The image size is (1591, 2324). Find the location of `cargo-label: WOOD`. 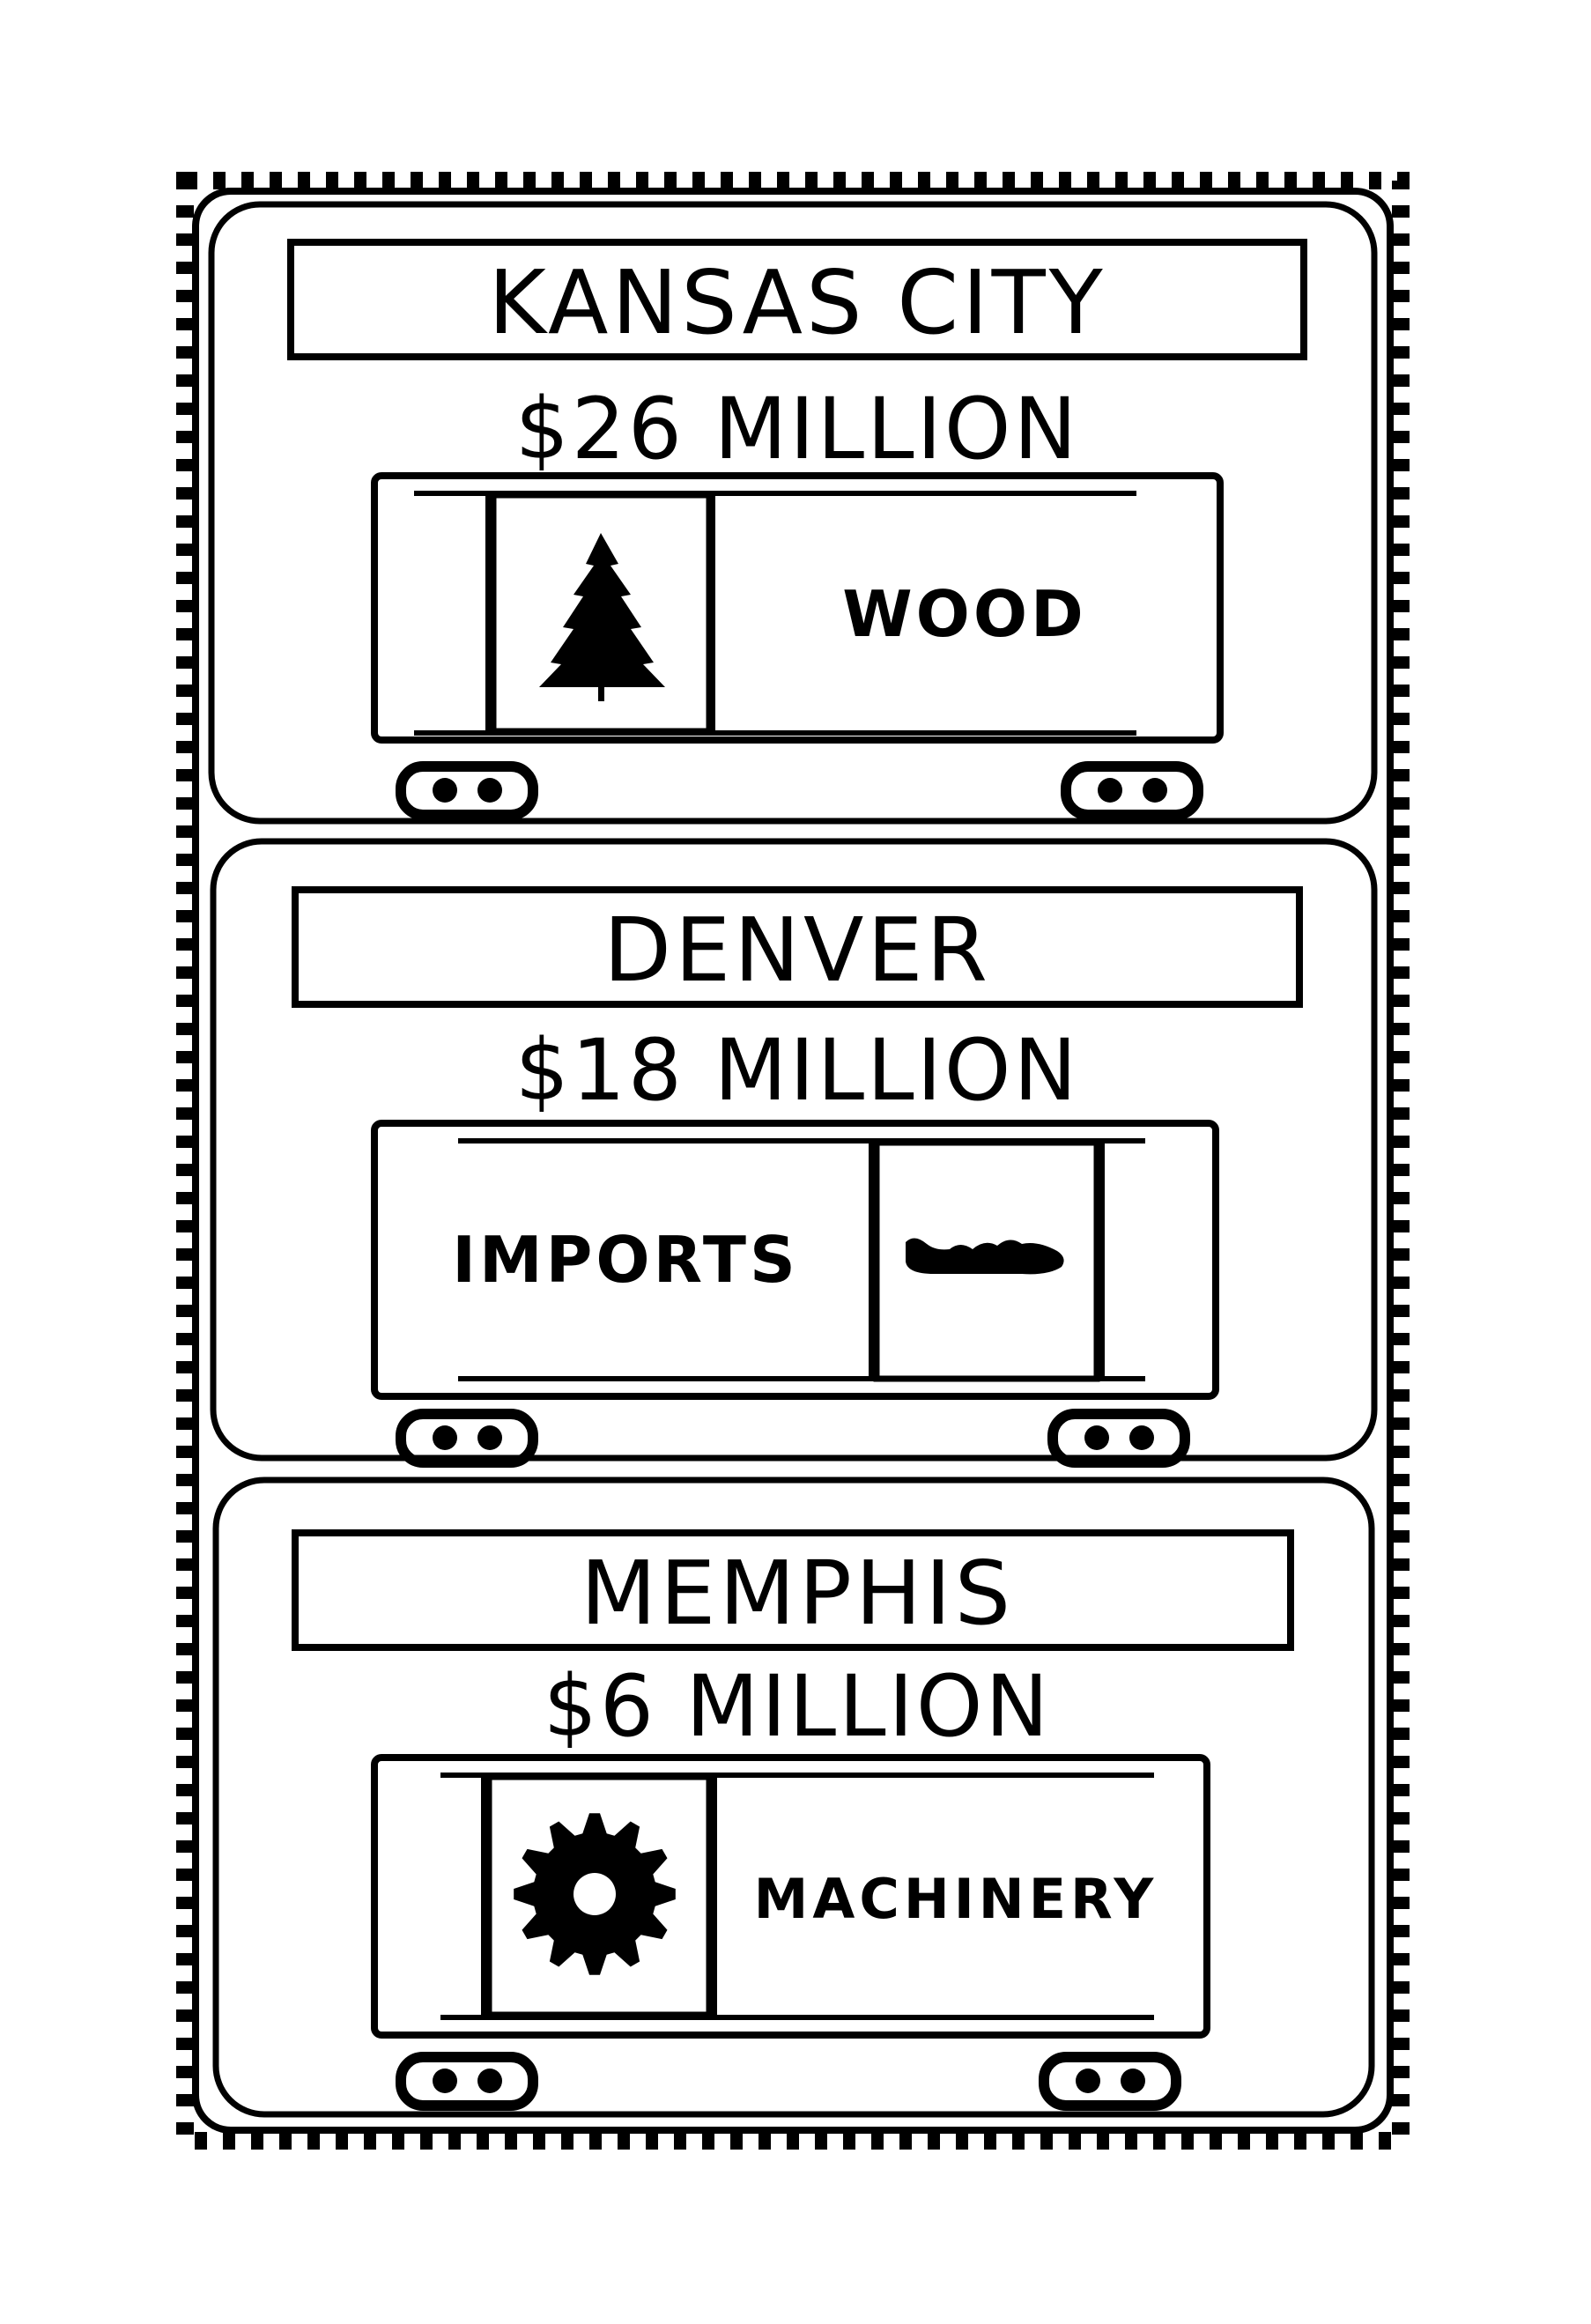

cargo-label: WOOD is located at coordinates (964, 614).